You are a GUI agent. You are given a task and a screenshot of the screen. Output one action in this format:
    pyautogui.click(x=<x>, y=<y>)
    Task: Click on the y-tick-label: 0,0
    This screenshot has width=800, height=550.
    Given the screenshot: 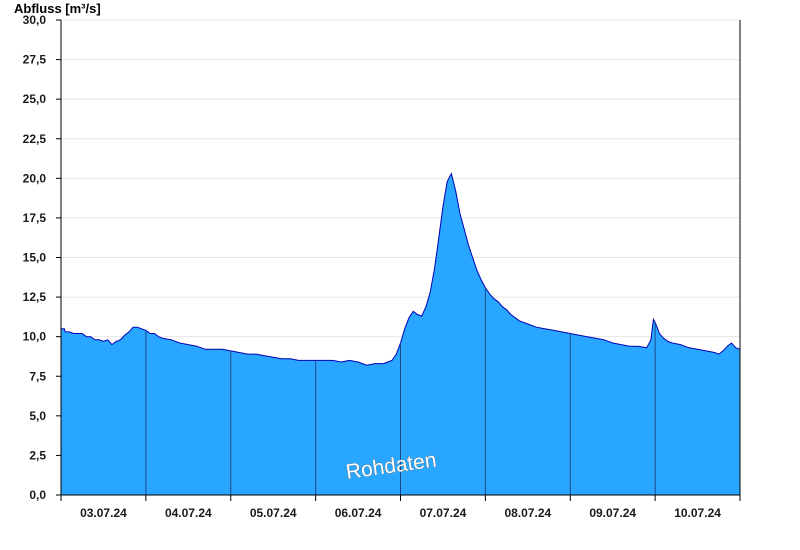 What is the action you would take?
    pyautogui.click(x=37, y=495)
    